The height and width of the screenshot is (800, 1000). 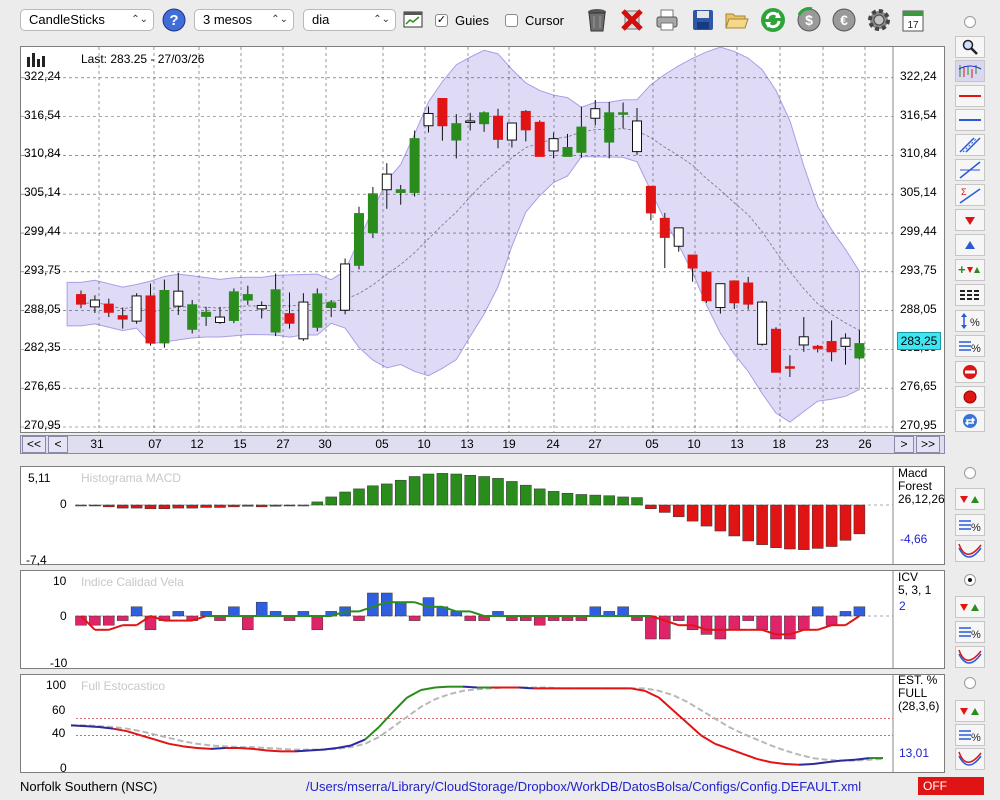 I want to click on zoom-button, so click(x=970, y=47).